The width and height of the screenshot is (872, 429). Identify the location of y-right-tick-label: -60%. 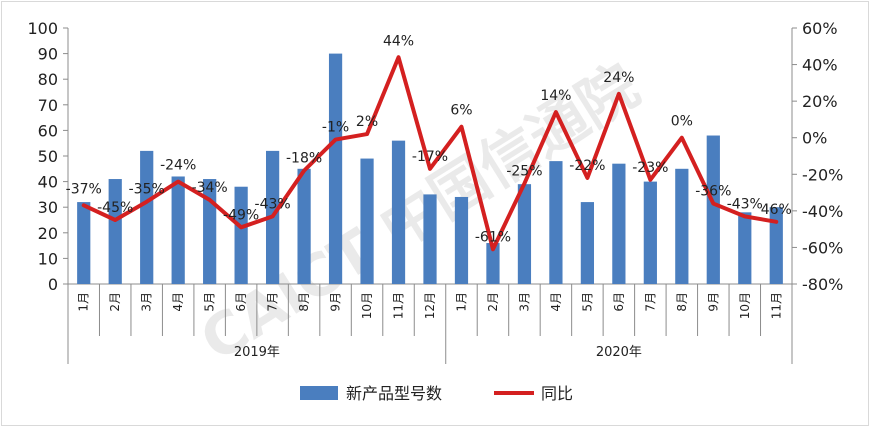
(822, 247).